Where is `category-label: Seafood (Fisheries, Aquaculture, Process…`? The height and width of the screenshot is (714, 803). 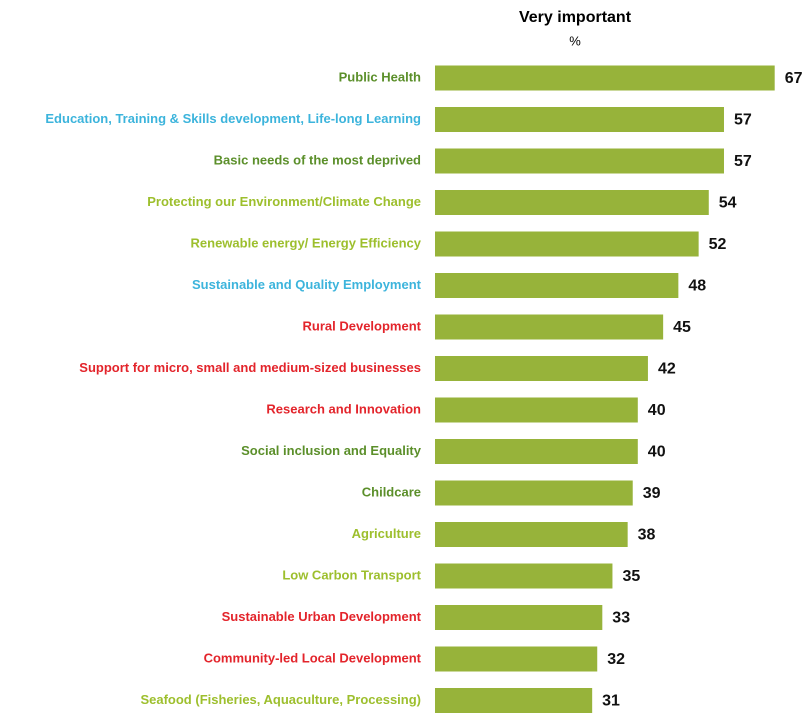 category-label: Seafood (Fisheries, Aquaculture, Process… is located at coordinates (280, 699).